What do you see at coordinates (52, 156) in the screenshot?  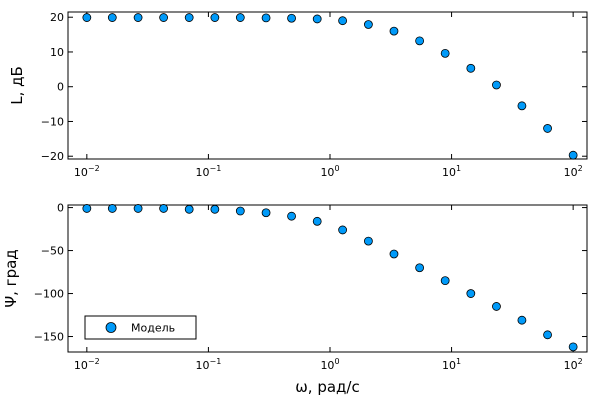 I see `y-tick-label: −20` at bounding box center [52, 156].